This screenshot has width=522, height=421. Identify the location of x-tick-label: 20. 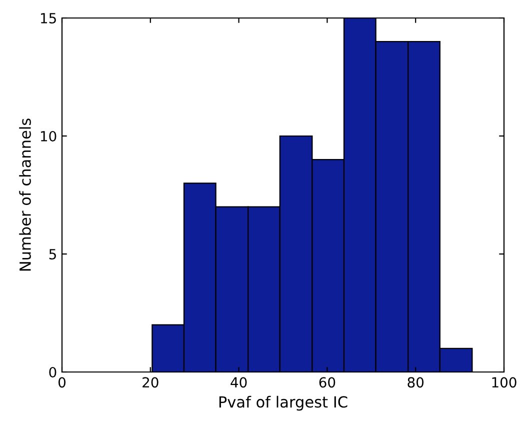
(150, 382).